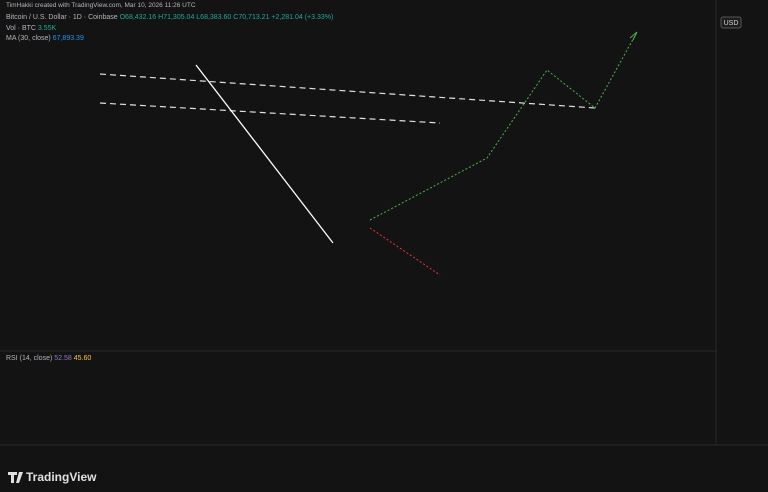 The height and width of the screenshot is (492, 768). Describe the element at coordinates (503, 126) in the screenshot. I see `projection-path` at that location.